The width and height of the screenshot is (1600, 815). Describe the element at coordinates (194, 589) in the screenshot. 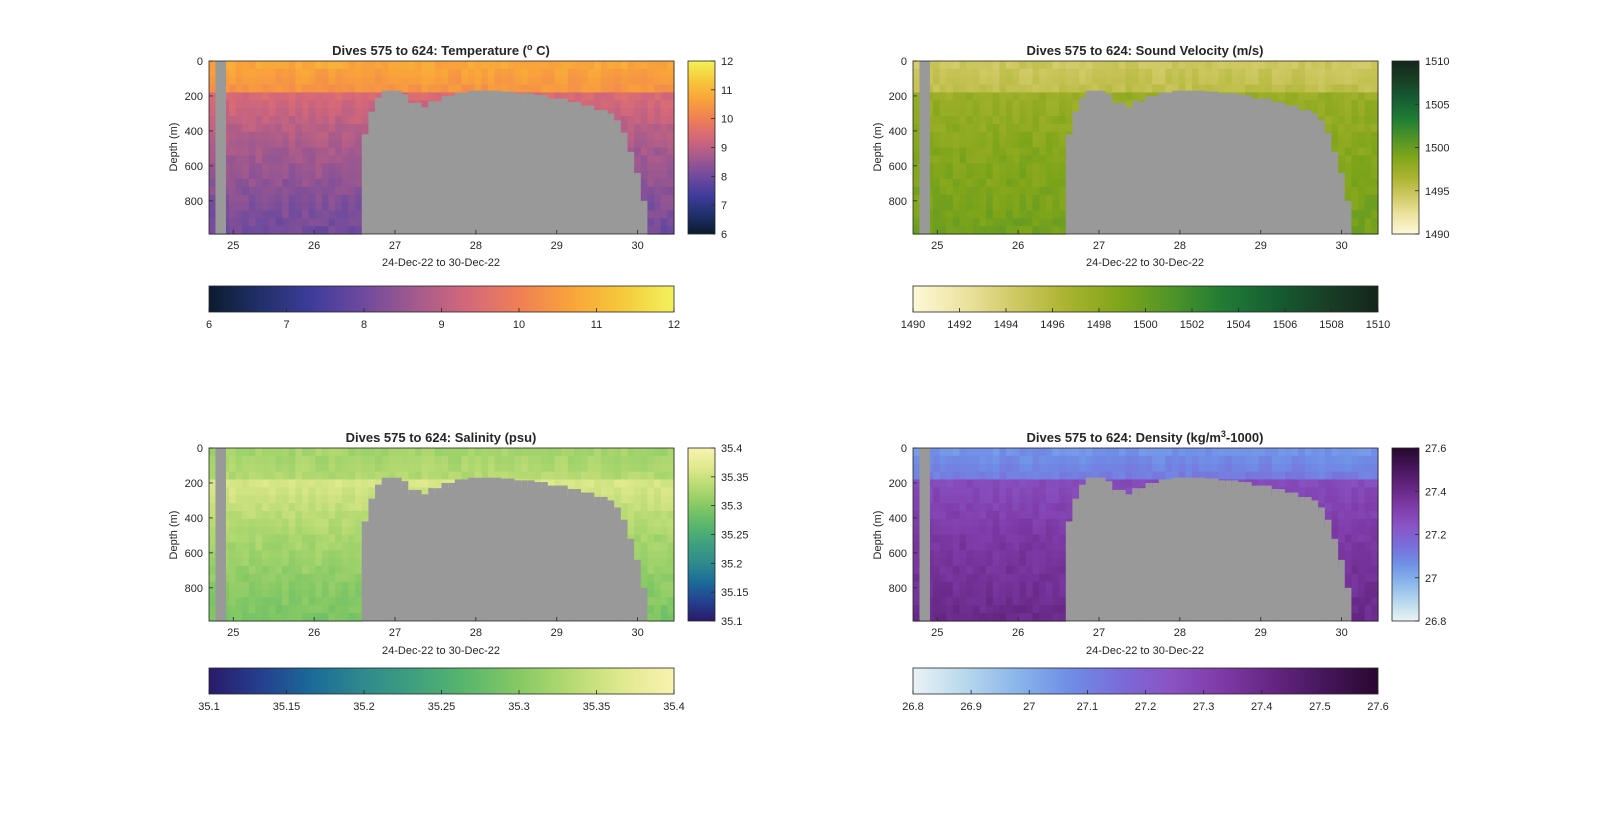

I see `salinity-y-tick-label: 800` at that location.